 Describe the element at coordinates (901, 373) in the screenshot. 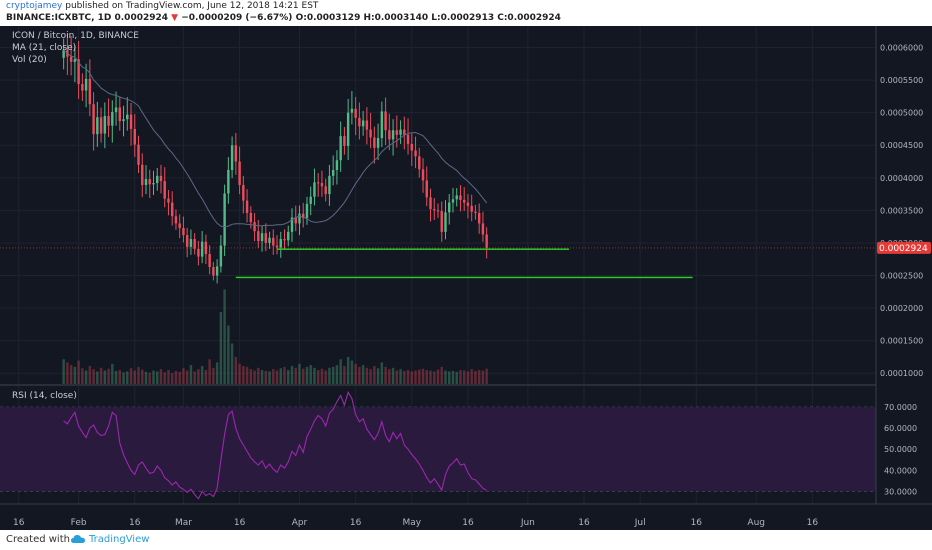

I see `price-tick-label: 0.0001000` at that location.